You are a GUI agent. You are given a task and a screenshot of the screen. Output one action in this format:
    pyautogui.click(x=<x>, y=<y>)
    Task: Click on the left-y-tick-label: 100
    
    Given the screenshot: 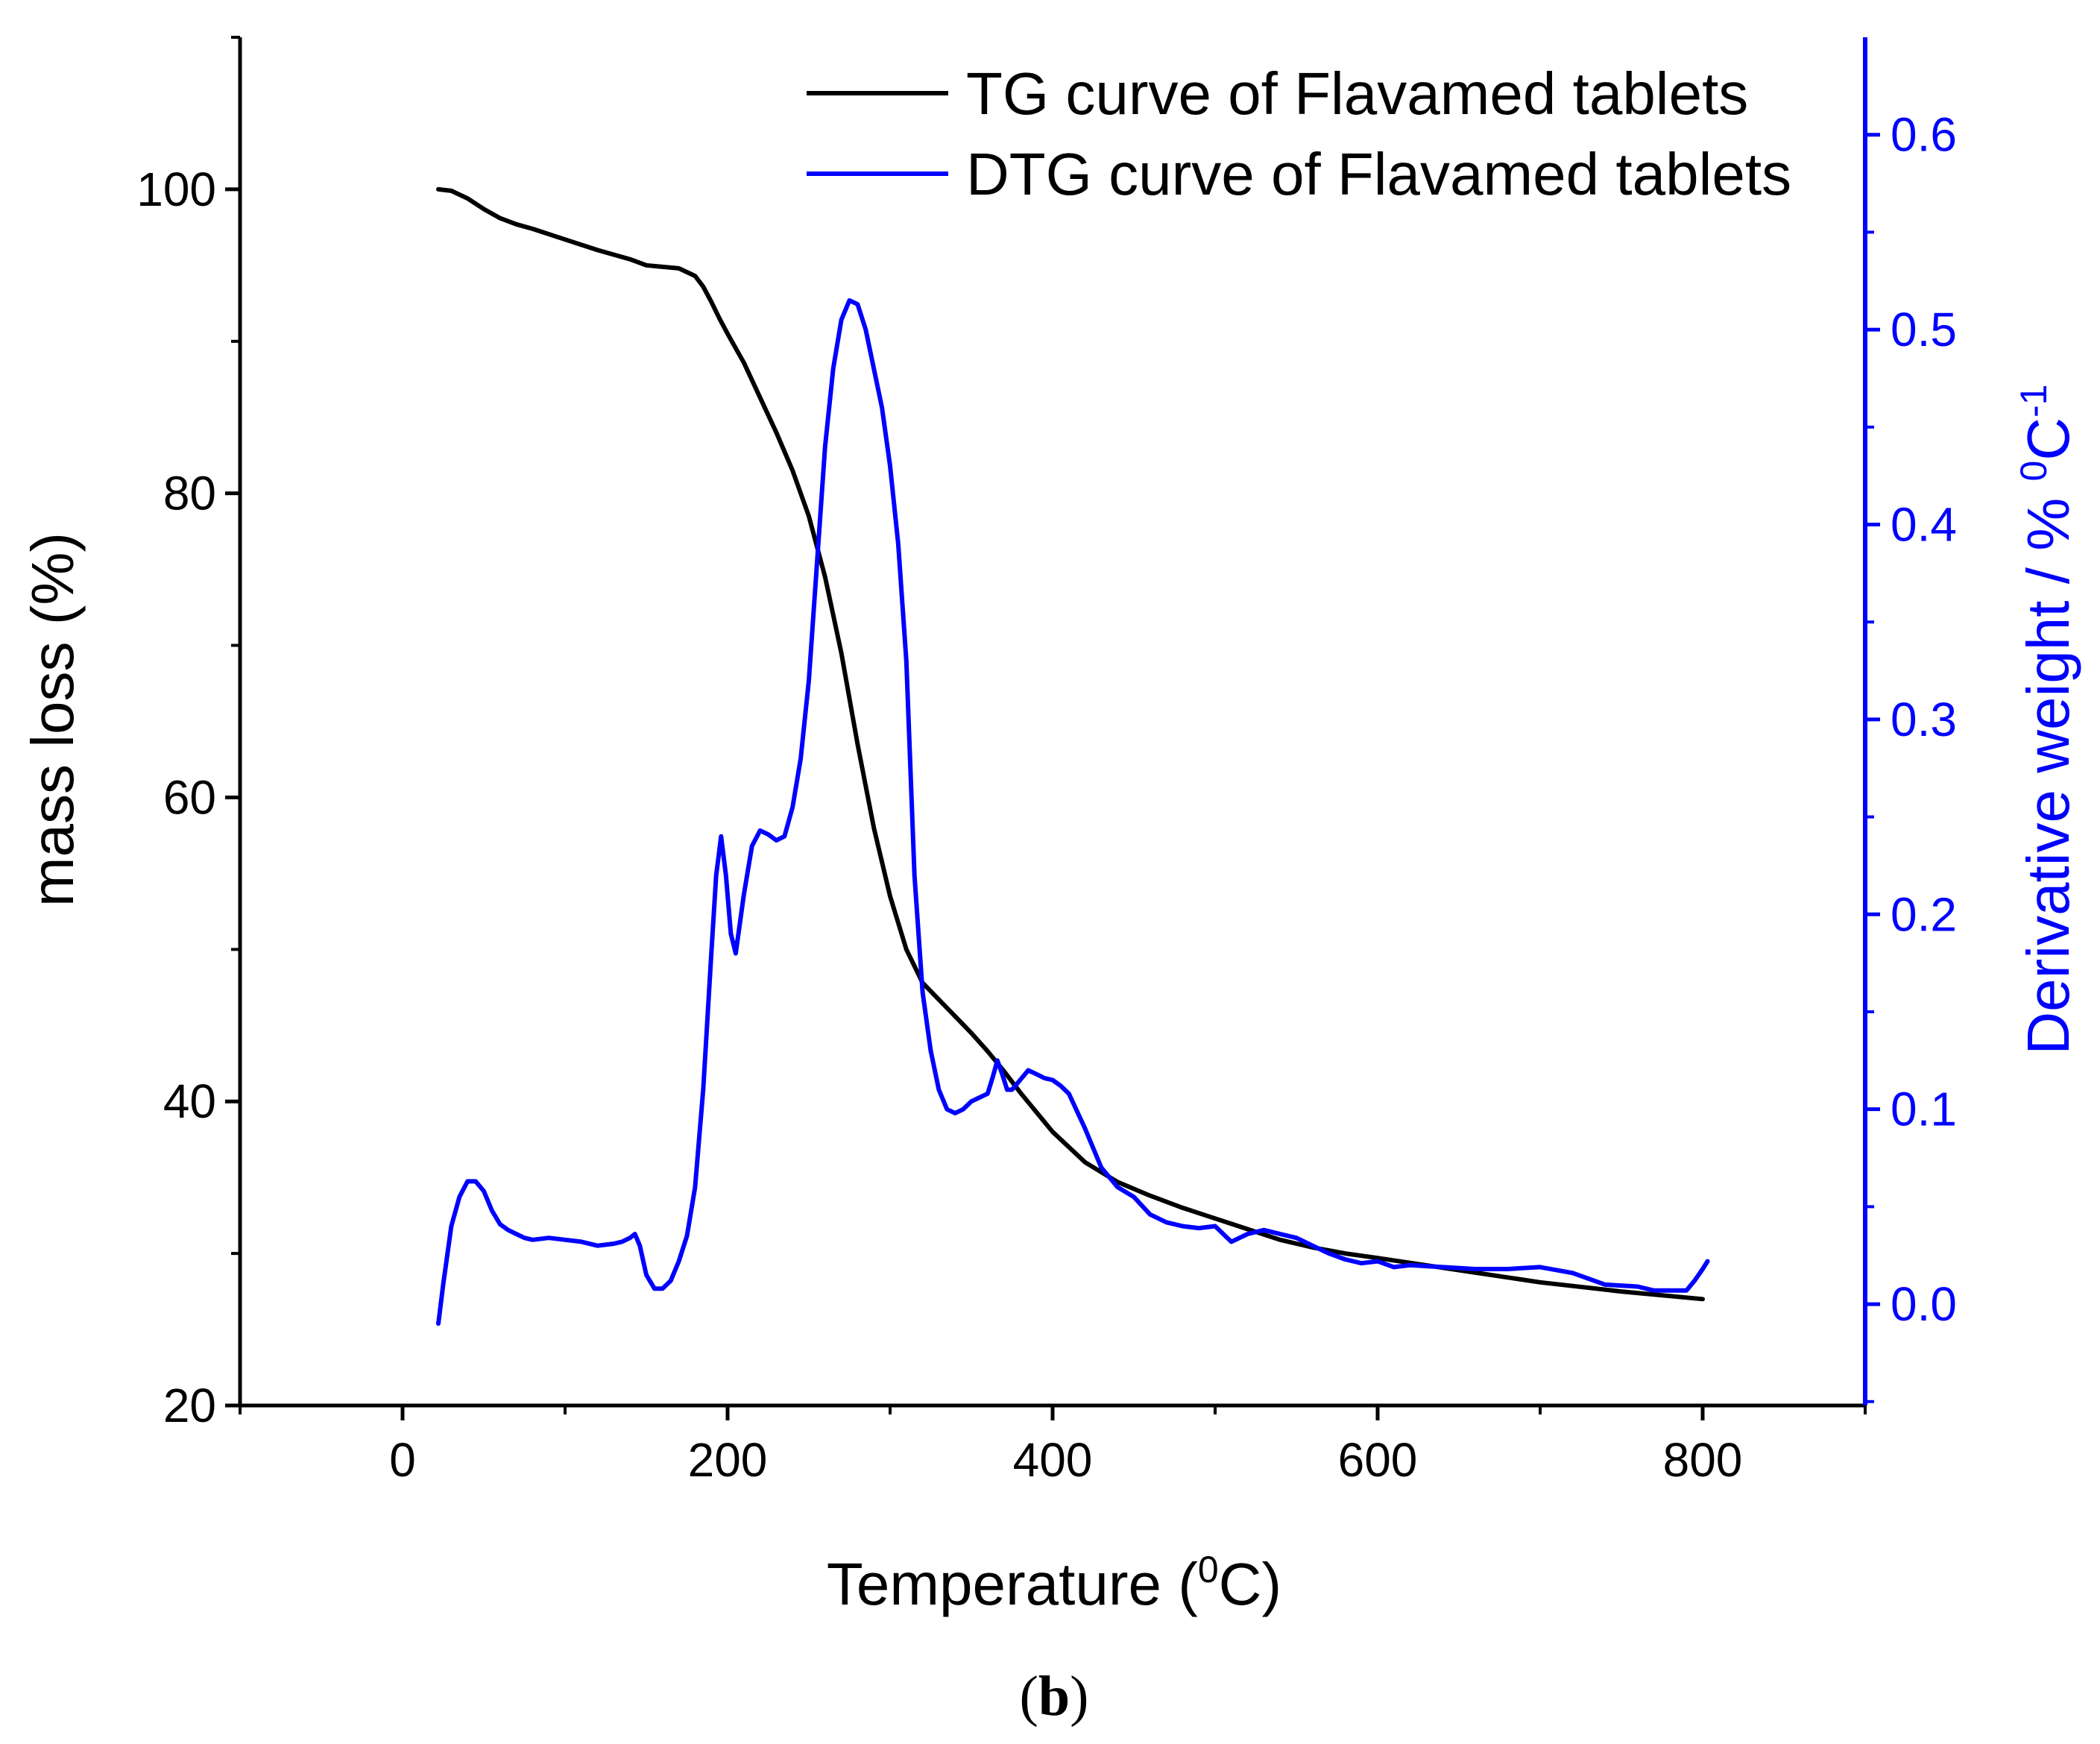 What is the action you would take?
    pyautogui.click(x=176, y=190)
    